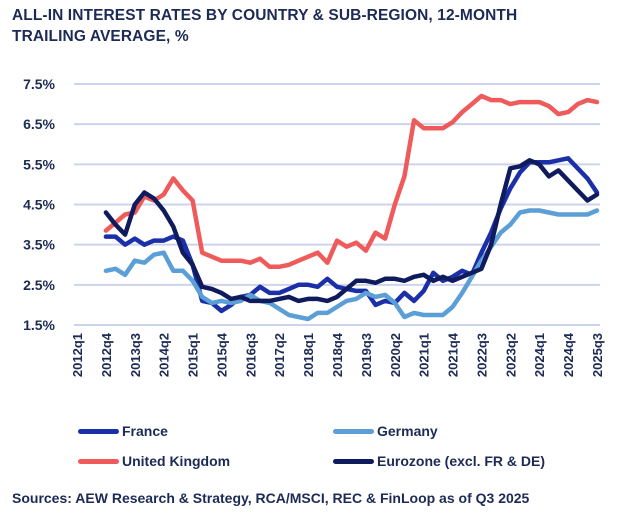 The height and width of the screenshot is (521, 617). Describe the element at coordinates (366, 355) in the screenshot. I see `x-tick-label: 2019q3` at that location.